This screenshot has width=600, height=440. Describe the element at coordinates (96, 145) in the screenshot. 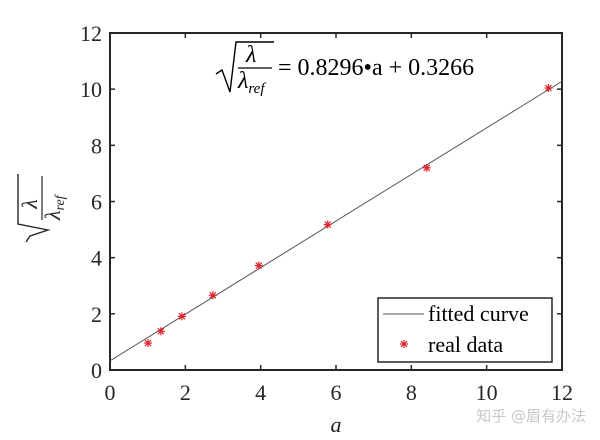

I see `y-tick-label: 8` at that location.